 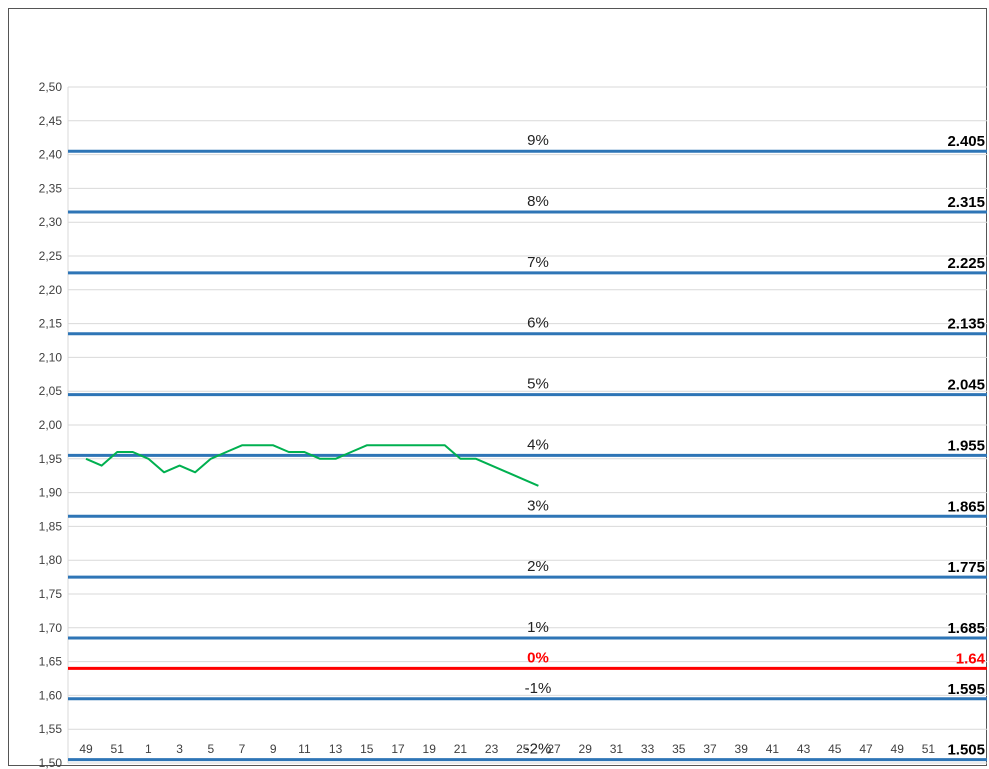 What do you see at coordinates (336, 749) in the screenshot?
I see `x-tick-label: 13` at bounding box center [336, 749].